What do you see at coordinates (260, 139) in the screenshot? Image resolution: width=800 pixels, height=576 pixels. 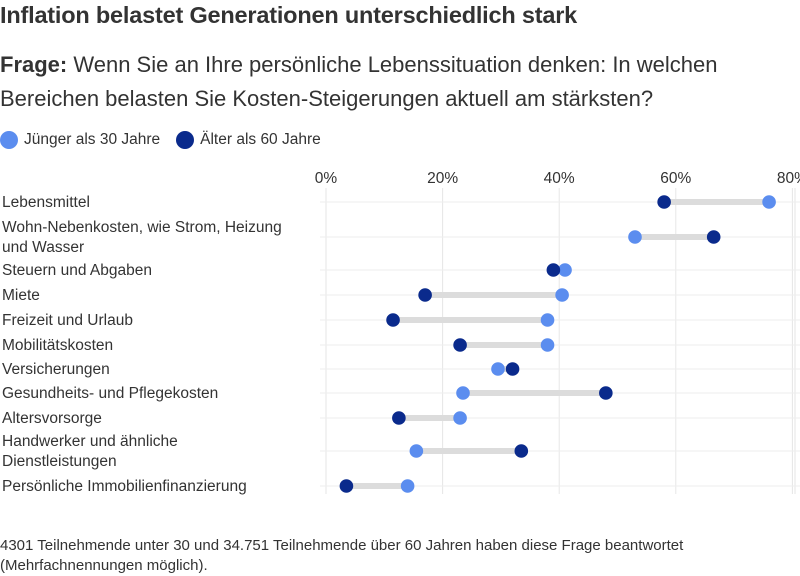 I see `legend-label-old: Älter als 60 Jahre` at bounding box center [260, 139].